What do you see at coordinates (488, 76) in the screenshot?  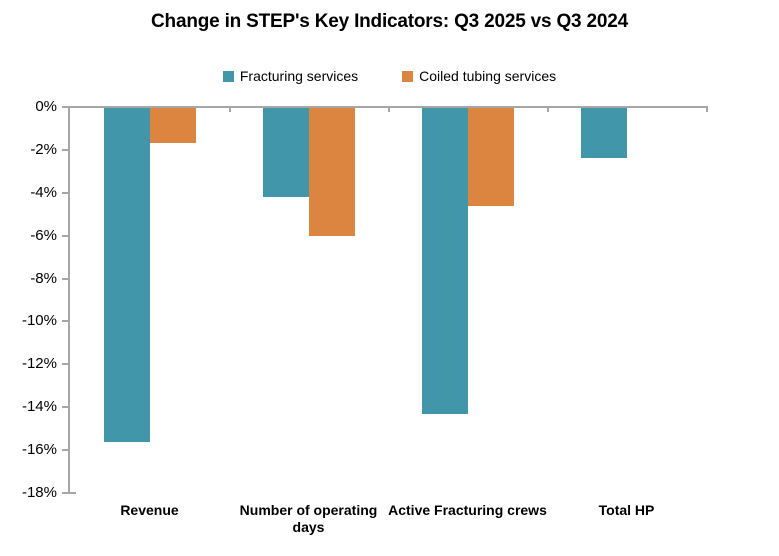 I see `legend-label-coiled-tubing: Coiled tubing services` at bounding box center [488, 76].